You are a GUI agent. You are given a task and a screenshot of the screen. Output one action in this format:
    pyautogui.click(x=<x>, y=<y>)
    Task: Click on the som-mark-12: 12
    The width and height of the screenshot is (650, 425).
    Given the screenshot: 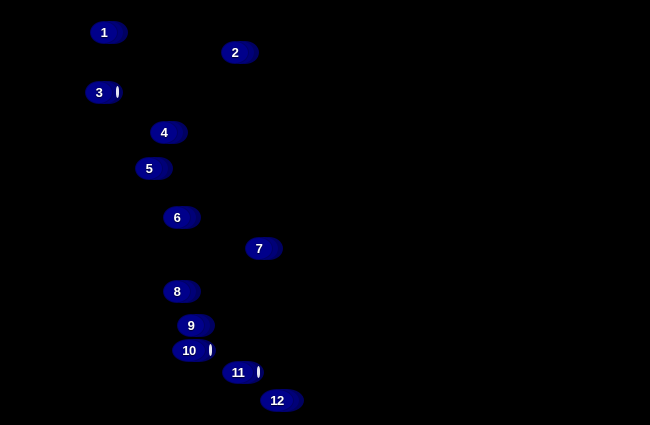 What is the action you would take?
    pyautogui.click(x=282, y=400)
    